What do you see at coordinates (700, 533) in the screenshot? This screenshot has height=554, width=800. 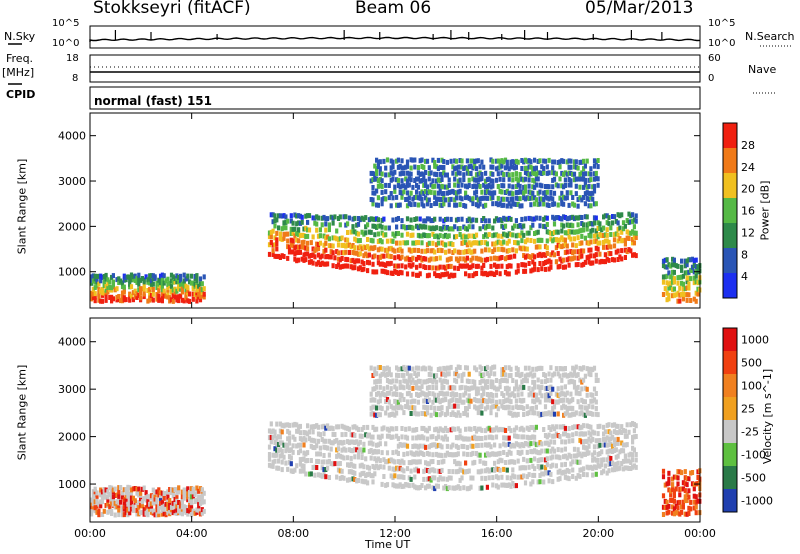 I see `xtick-label: 00:00` at bounding box center [700, 533].